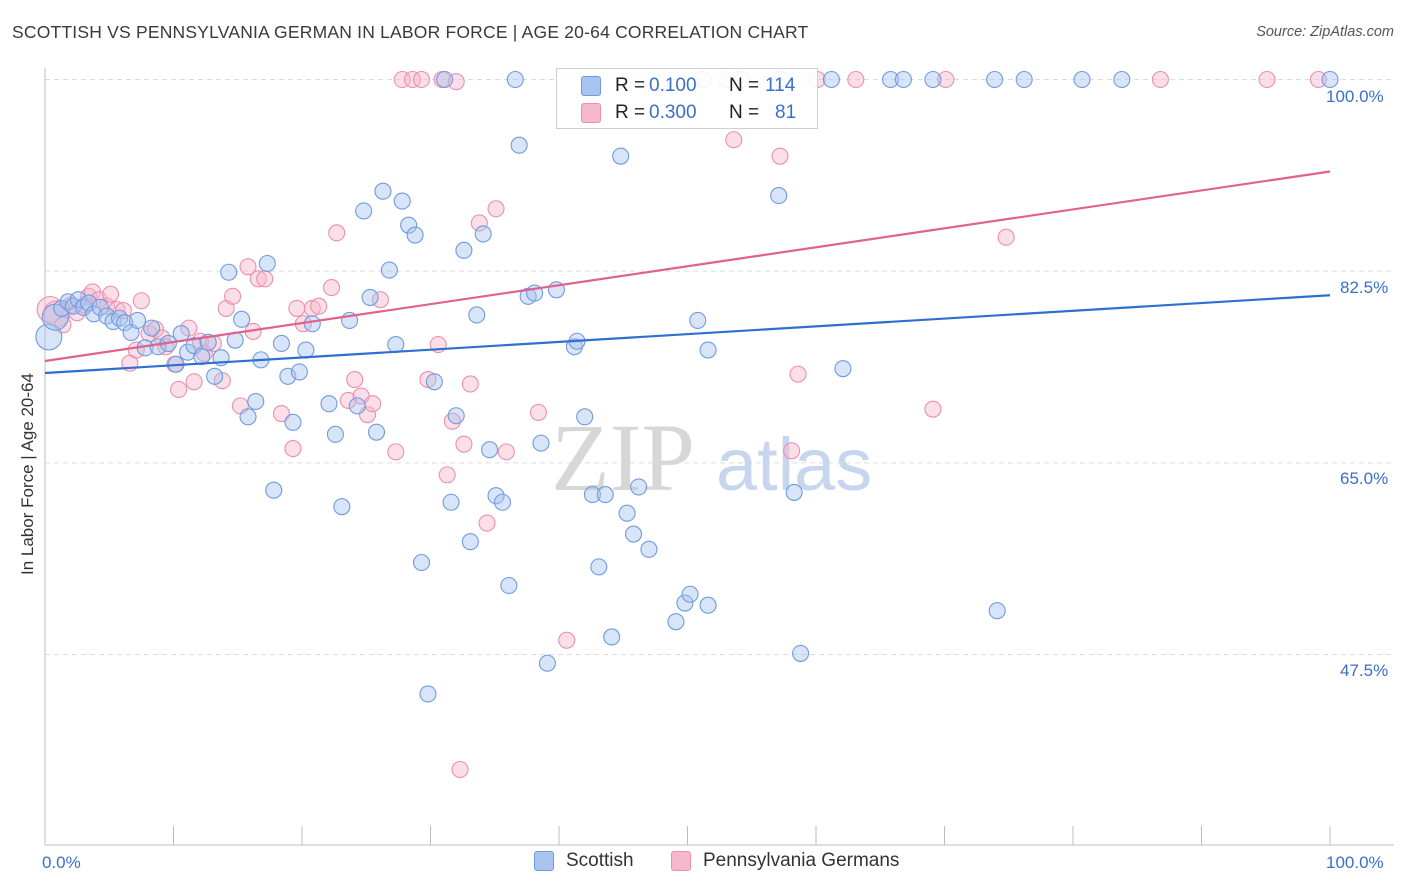 This screenshot has width=1406, height=892. What do you see at coordinates (600, 860) in the screenshot?
I see `legend-label-scottish: Scottish` at bounding box center [600, 860].